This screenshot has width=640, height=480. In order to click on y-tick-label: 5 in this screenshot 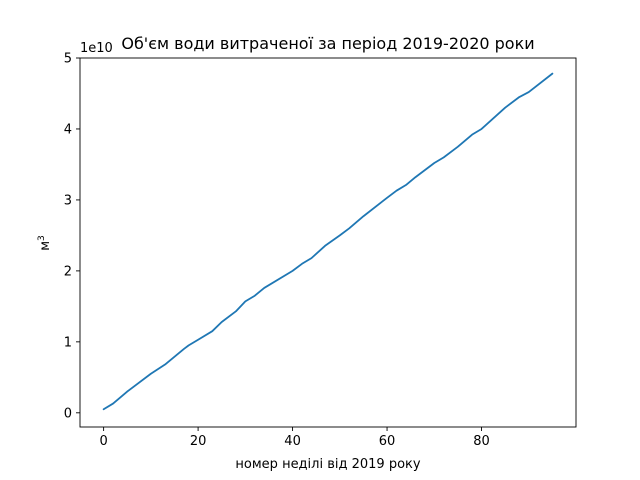, I will do `click(68, 59)`.